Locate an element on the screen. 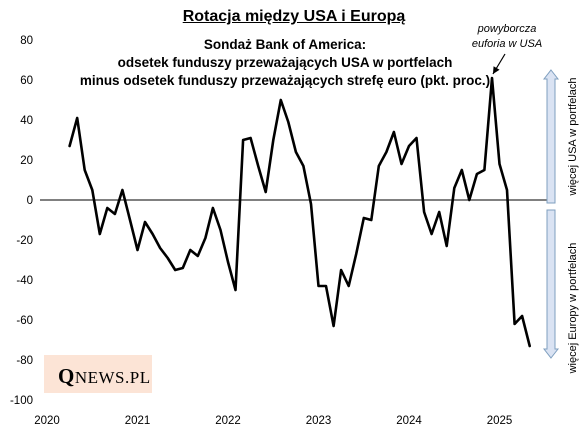  y-tick-label: 60 is located at coordinates (26, 81).